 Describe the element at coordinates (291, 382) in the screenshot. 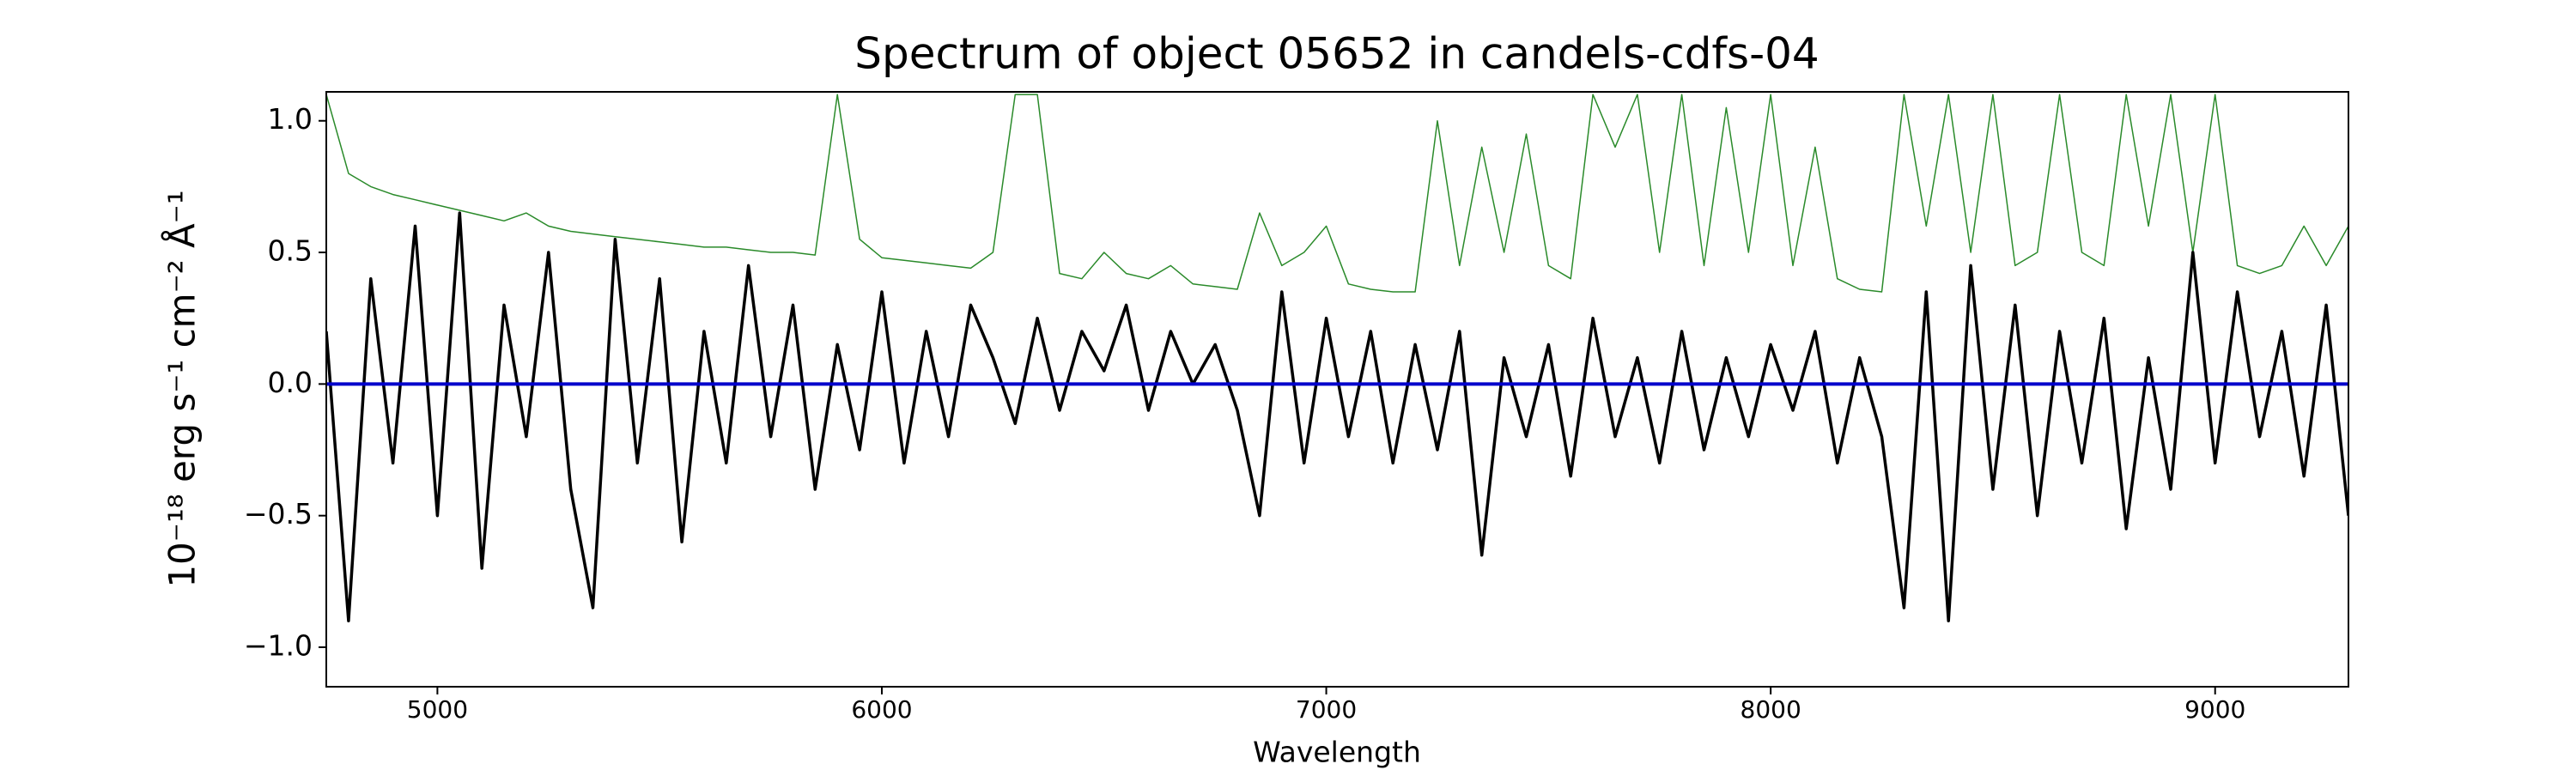

I see `y-tick-label: 0.0` at that location.